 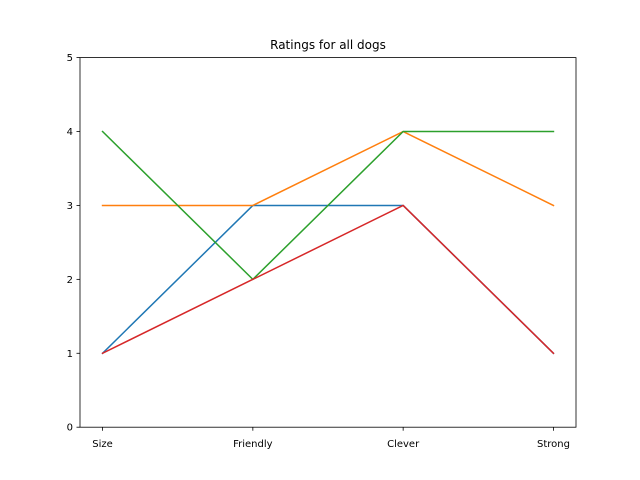 What do you see at coordinates (102, 444) in the screenshot?
I see `x-tick-label: Size` at bounding box center [102, 444].